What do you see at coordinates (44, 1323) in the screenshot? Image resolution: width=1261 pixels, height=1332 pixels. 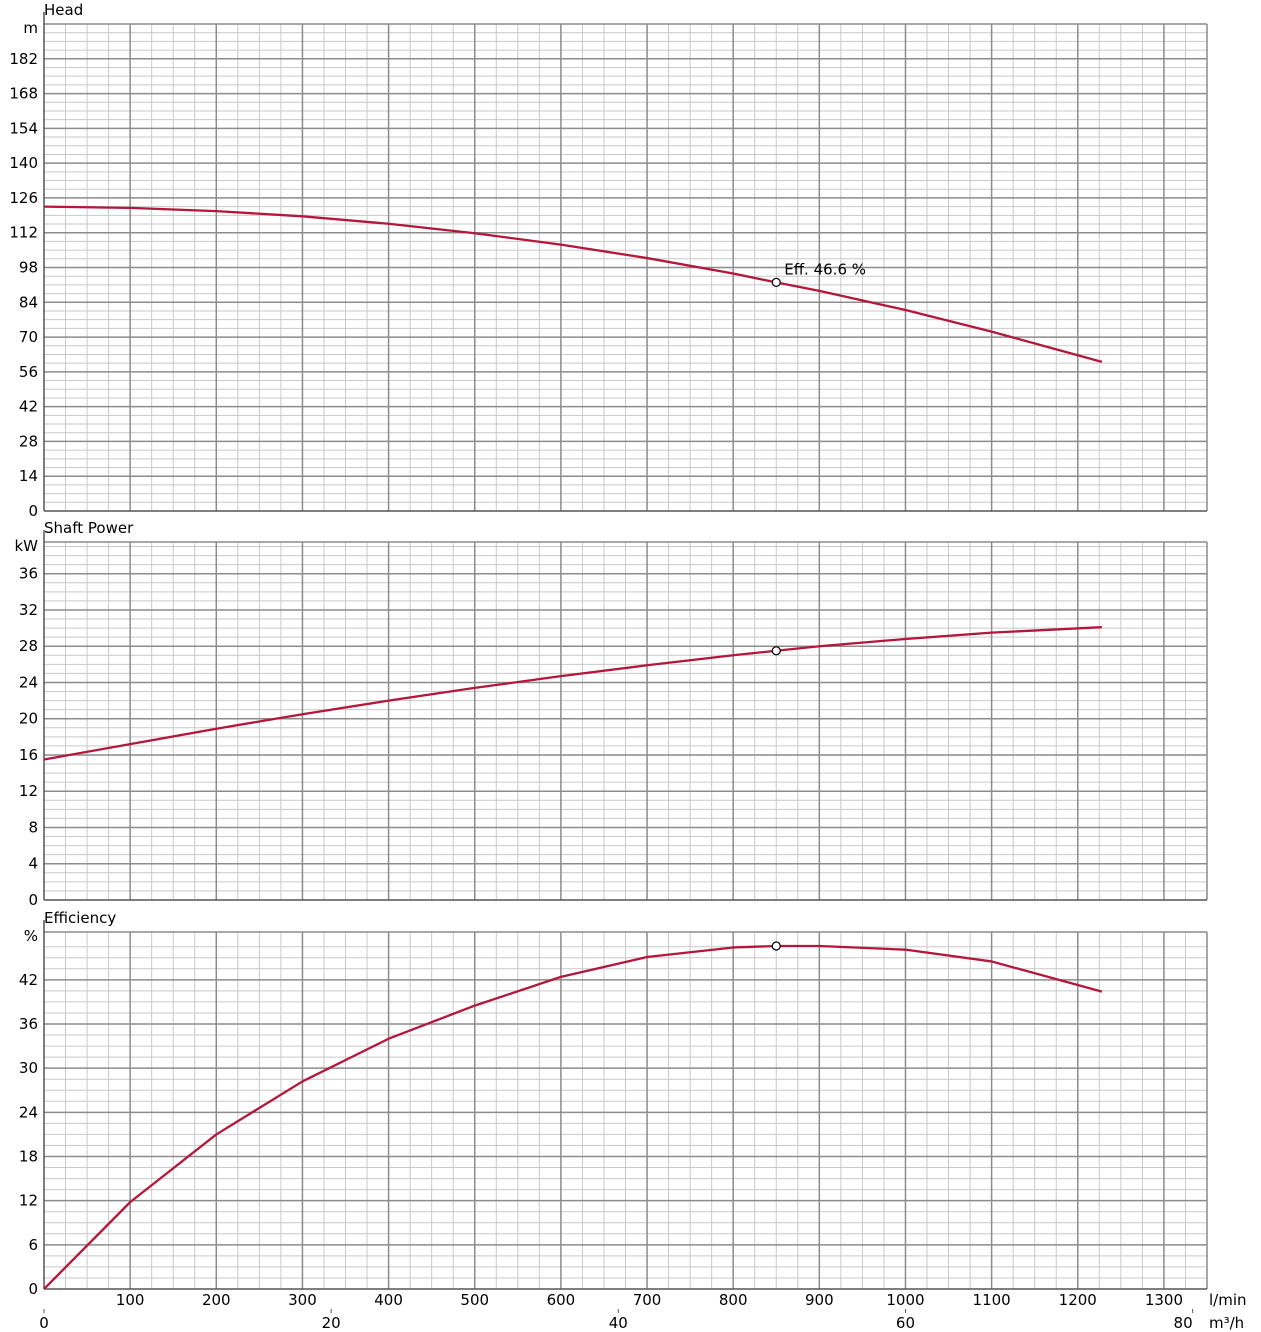 I see `x2-tick-label: 0` at bounding box center [44, 1323].